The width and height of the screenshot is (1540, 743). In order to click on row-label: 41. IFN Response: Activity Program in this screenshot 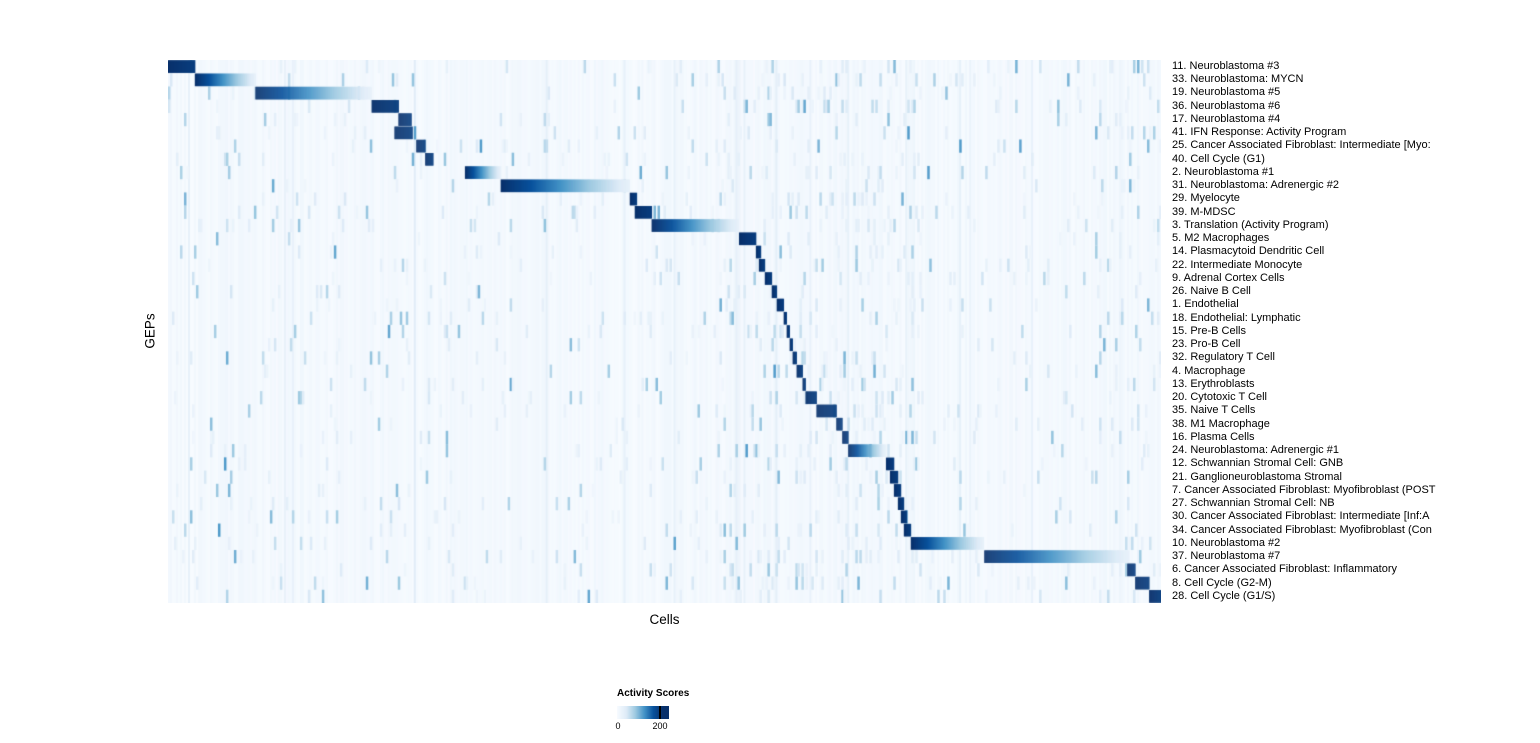, I will do `click(1259, 132)`.